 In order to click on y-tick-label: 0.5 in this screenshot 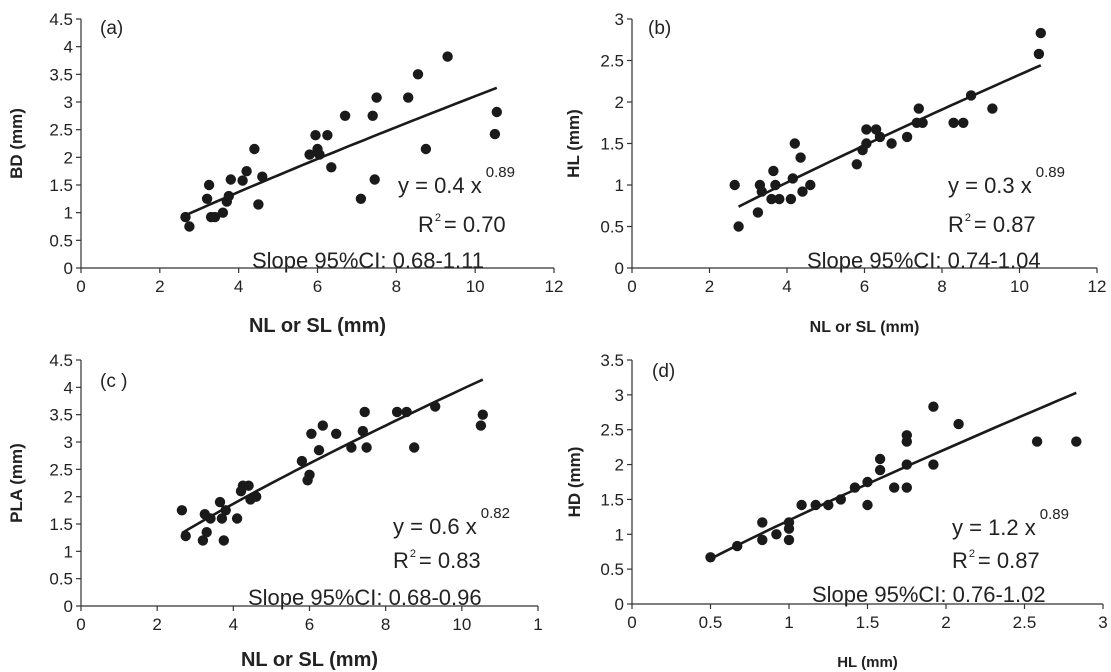, I will do `click(612, 569)`.